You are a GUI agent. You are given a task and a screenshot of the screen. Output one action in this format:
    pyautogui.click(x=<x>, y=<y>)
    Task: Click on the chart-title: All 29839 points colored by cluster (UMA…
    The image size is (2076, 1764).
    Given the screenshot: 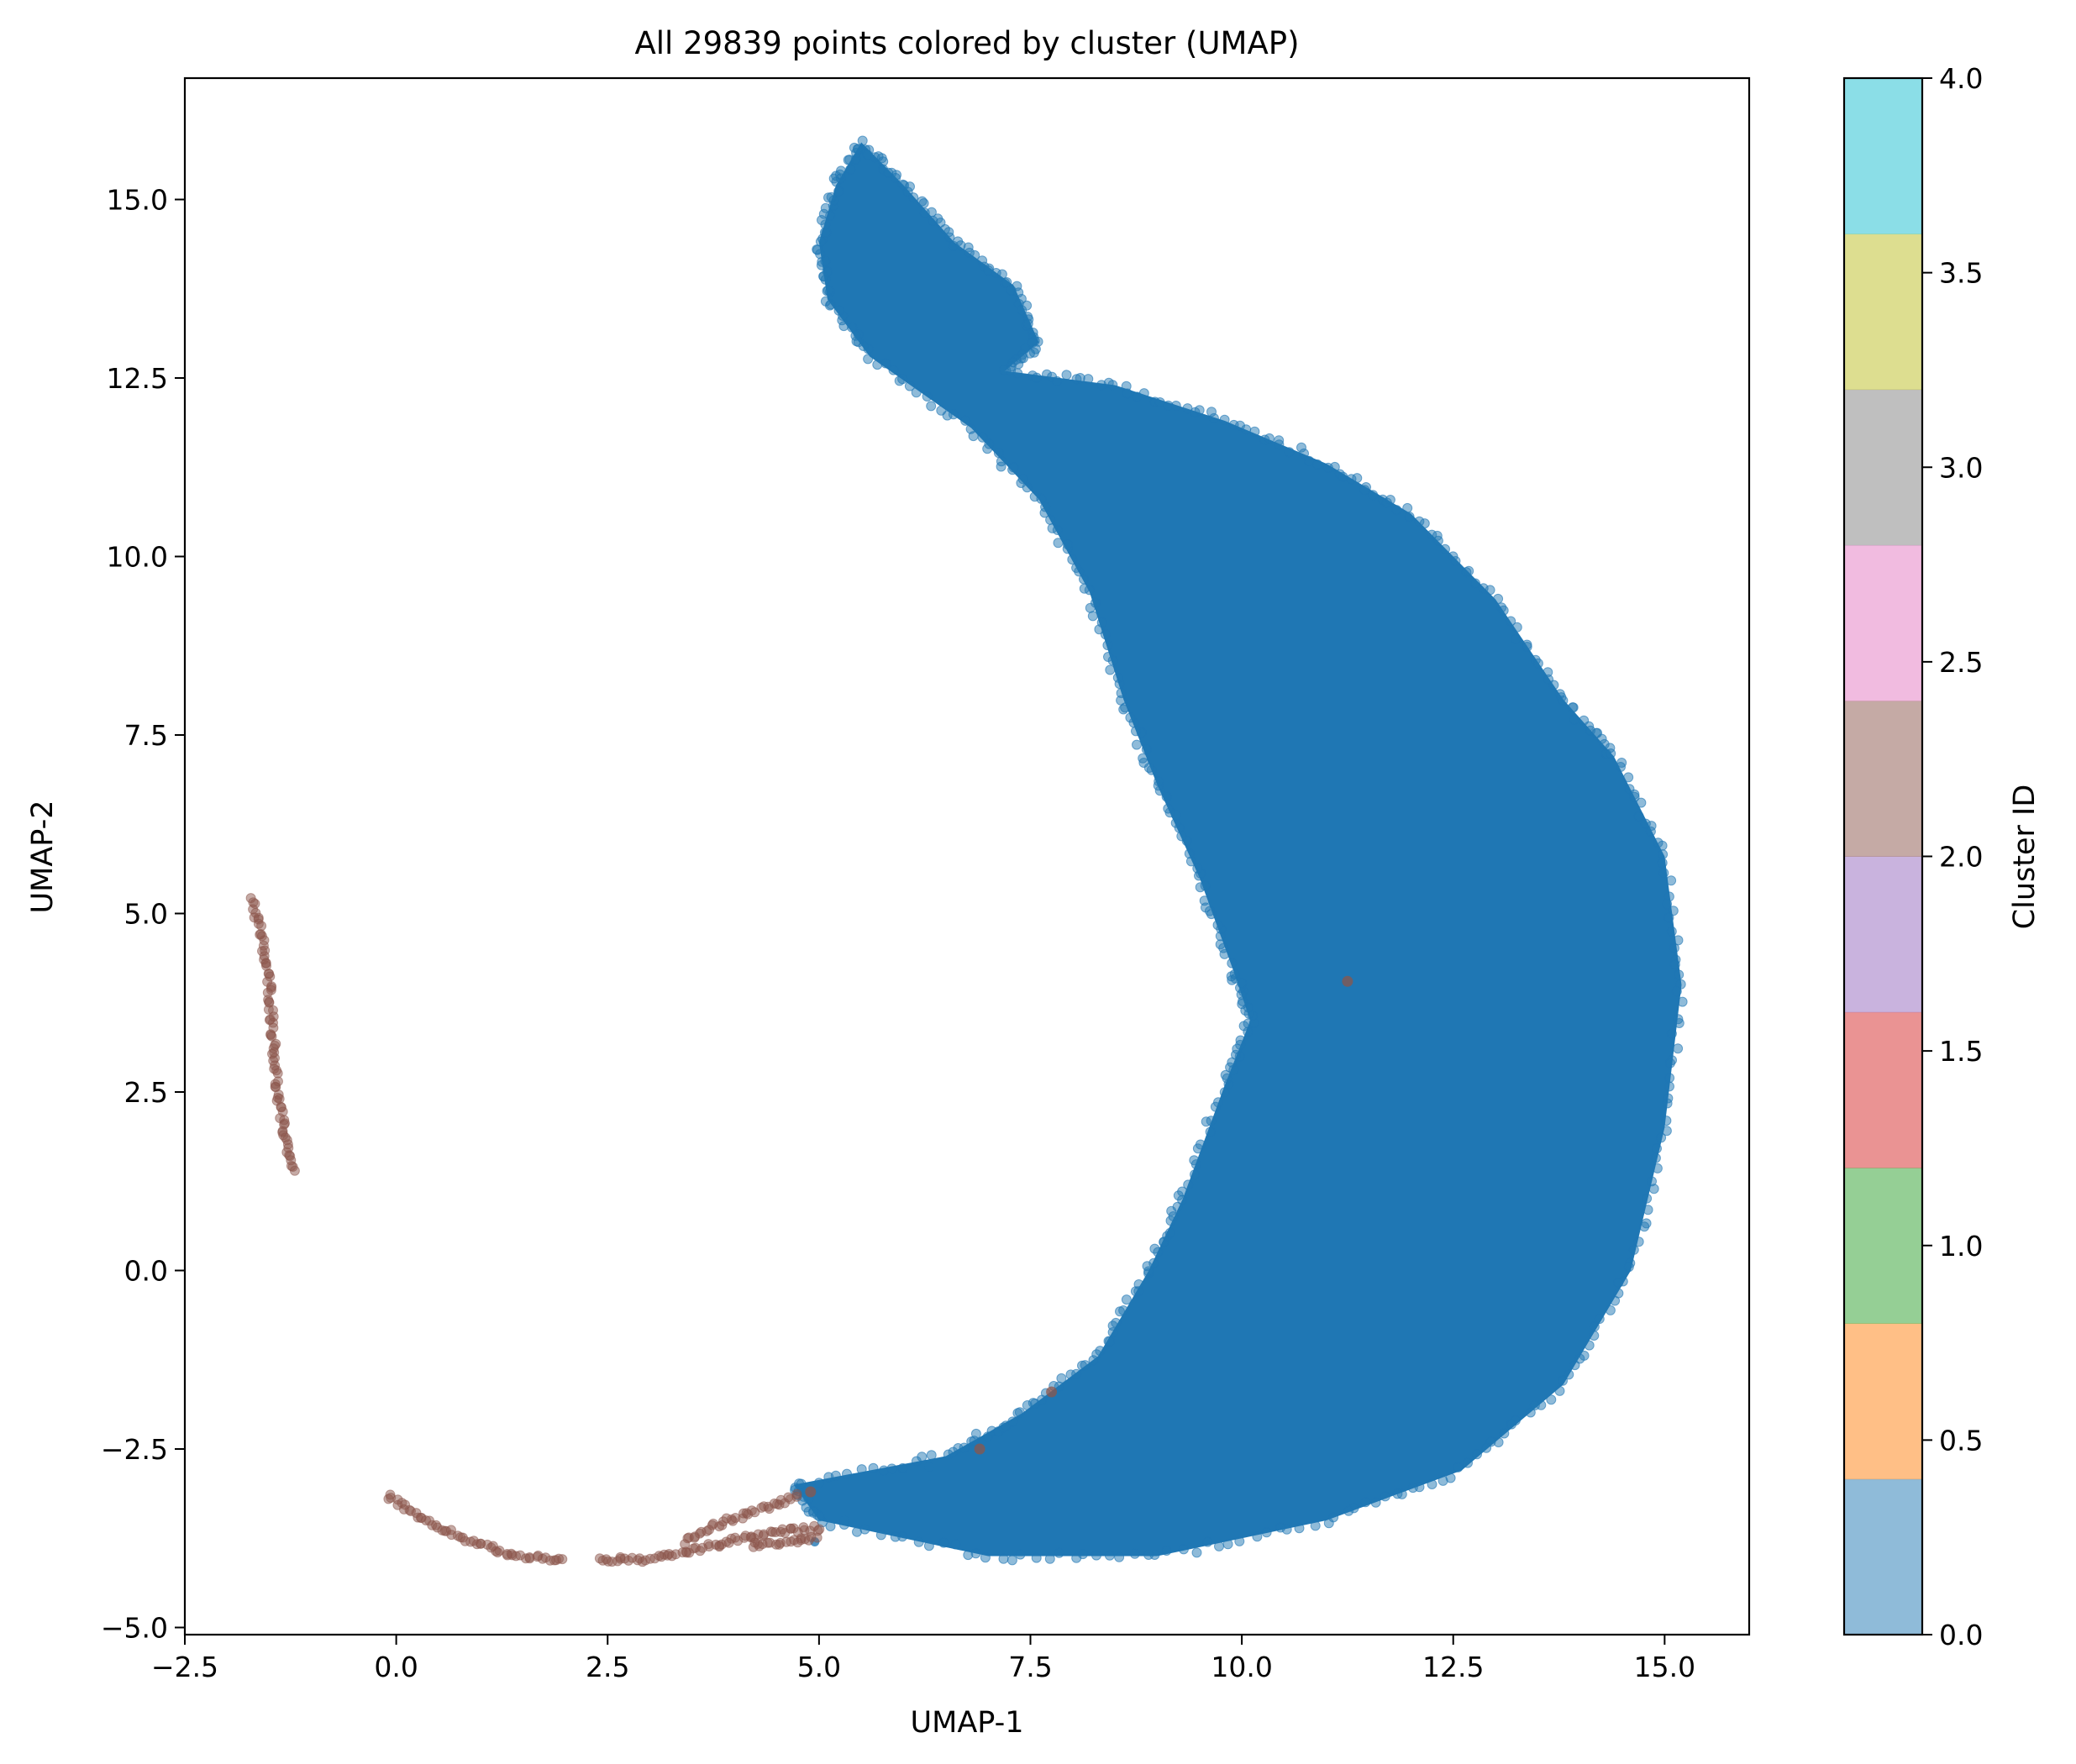 What is the action you would take?
    pyautogui.click(x=966, y=43)
    